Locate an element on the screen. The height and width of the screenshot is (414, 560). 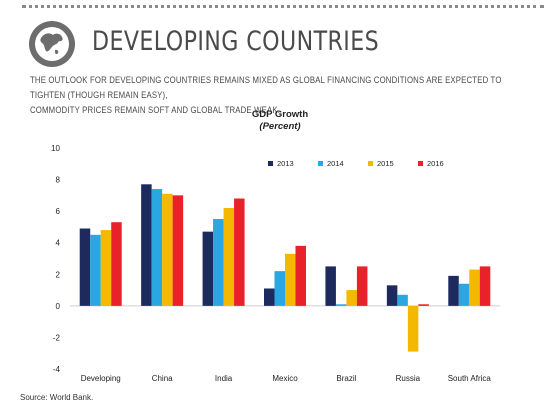
bar-russia-2013 is located at coordinates (392, 295).